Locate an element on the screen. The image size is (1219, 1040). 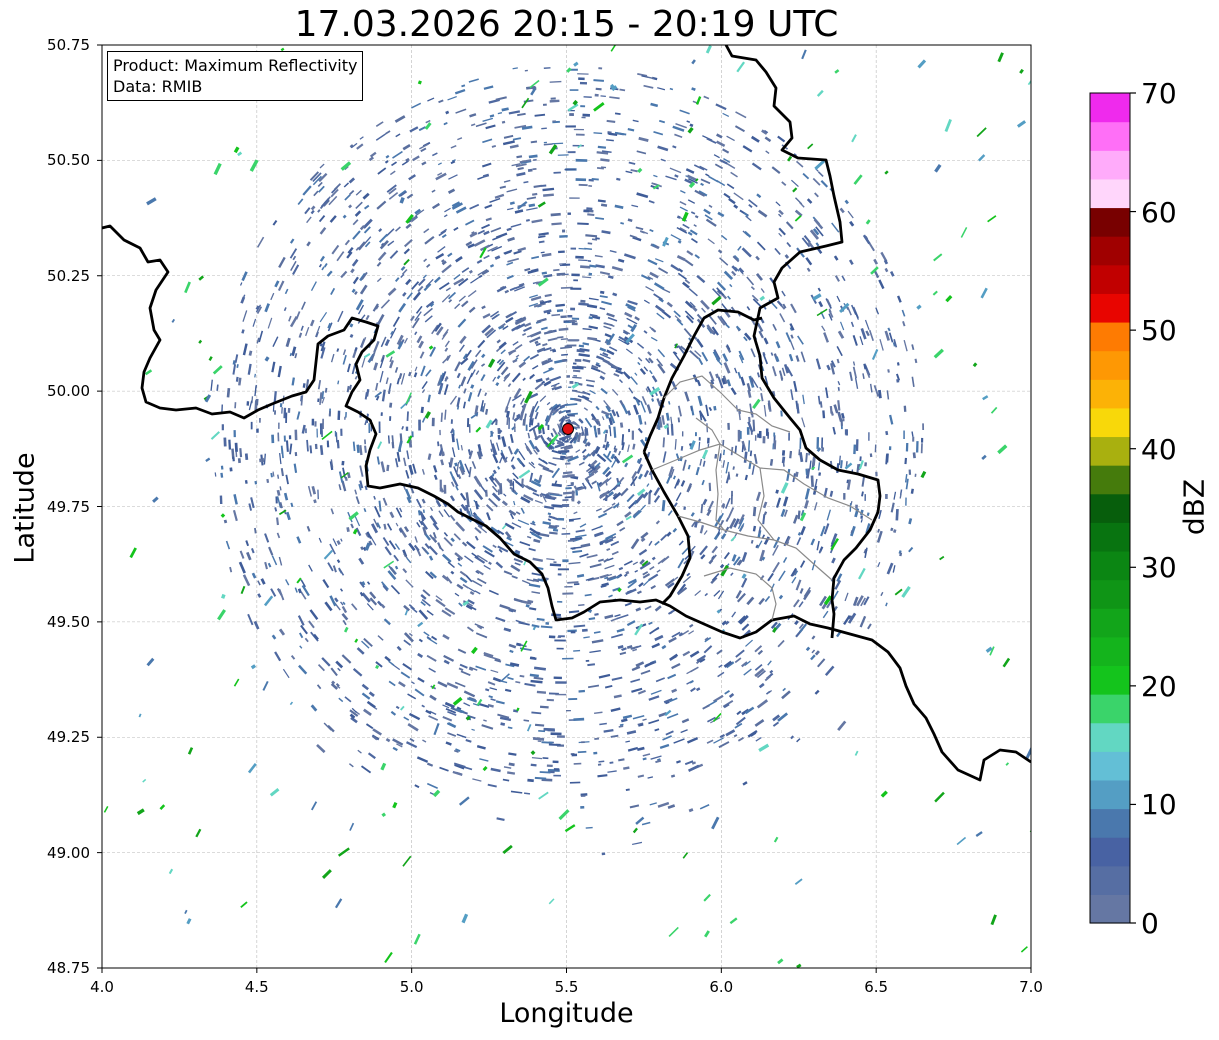
colorbar-tick-label: 20 is located at coordinates (1159, 686).